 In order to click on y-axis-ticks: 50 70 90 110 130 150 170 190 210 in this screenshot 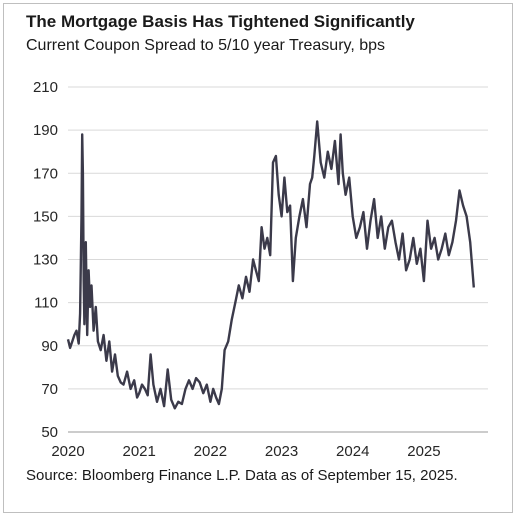, I will do `click(45, 260)`.